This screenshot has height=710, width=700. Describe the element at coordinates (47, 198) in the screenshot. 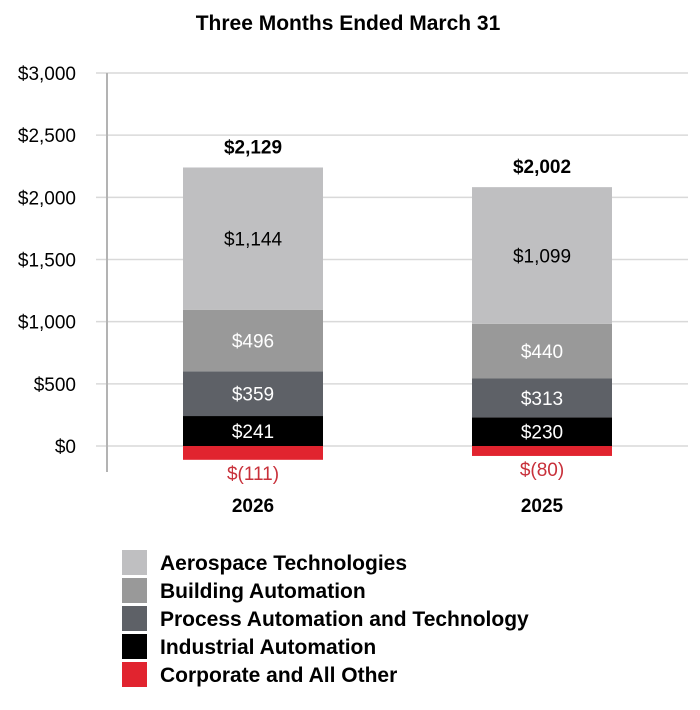

I see `y-tick-label: $2,000` at that location.